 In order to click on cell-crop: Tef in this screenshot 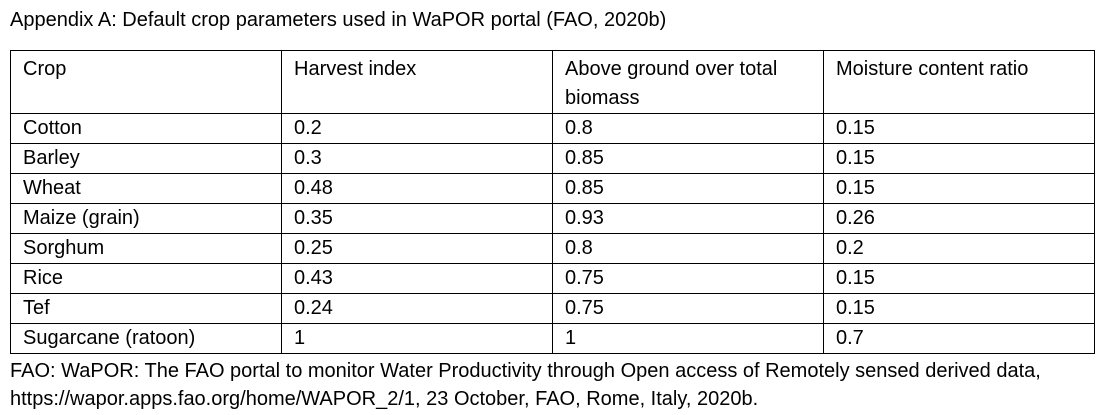, I will do `click(146, 308)`.